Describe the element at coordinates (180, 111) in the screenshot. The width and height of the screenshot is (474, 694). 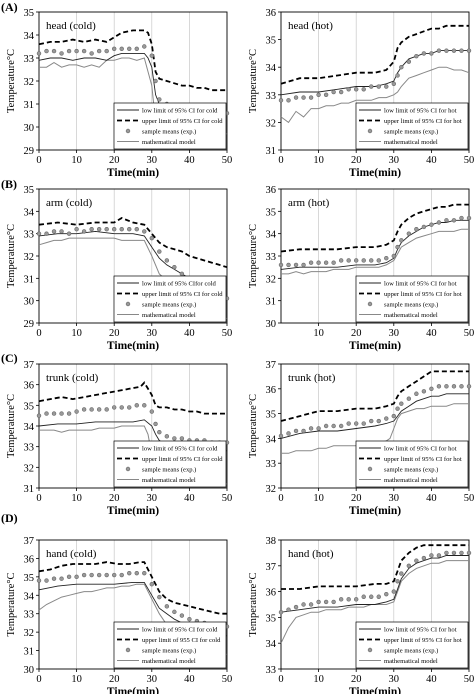
I see `legend-label: low limit of 95% CI for cold` at that location.